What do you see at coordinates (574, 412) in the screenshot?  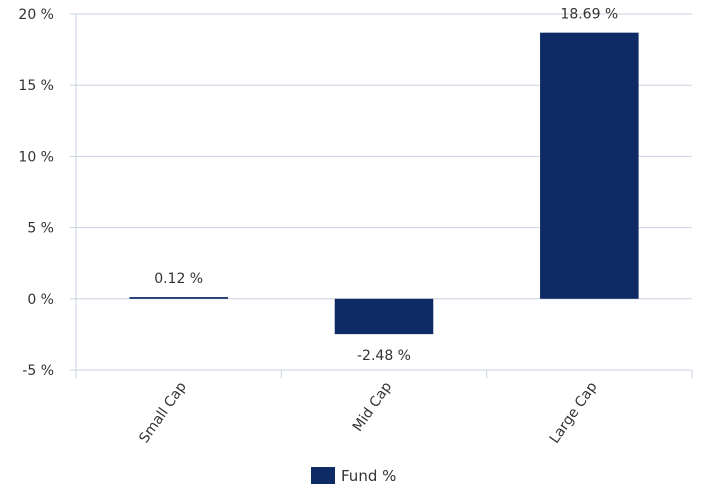 I see `x-category-label: Large Cap` at bounding box center [574, 412].